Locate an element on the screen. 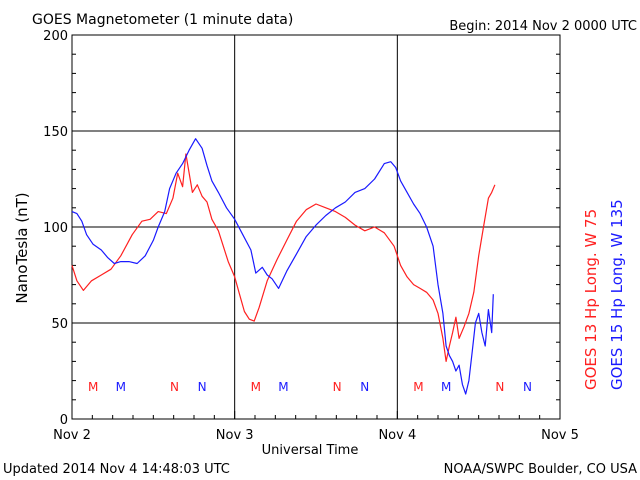 This screenshot has height=480, width=640. y-tick-label: 150 is located at coordinates (55, 132).